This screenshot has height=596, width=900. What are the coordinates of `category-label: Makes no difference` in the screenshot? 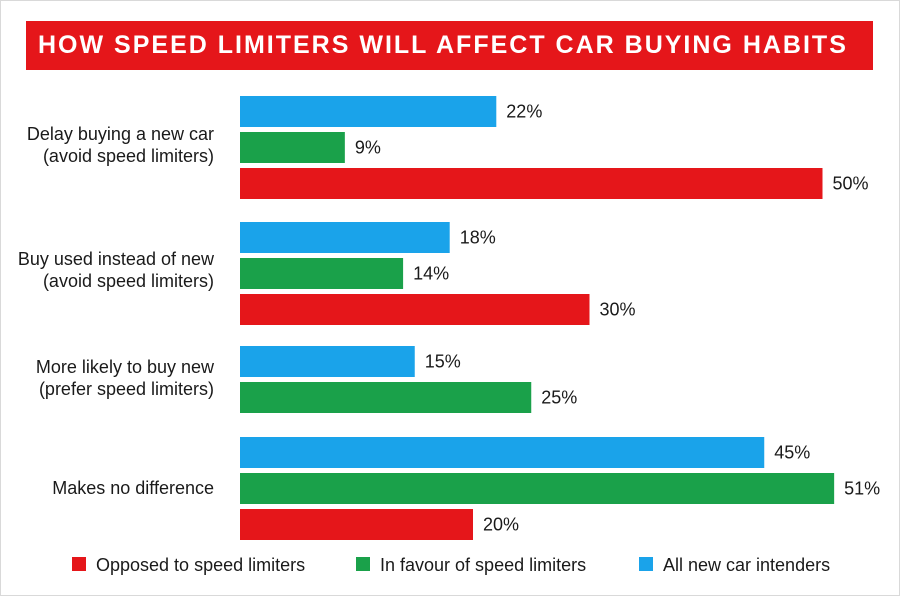 It's located at (133, 488).